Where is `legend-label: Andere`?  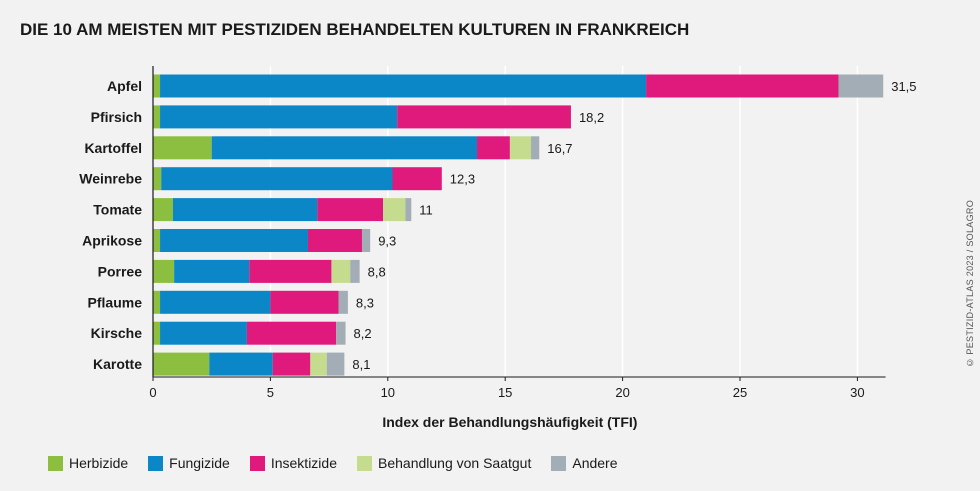
legend-label: Andere is located at coordinates (595, 463).